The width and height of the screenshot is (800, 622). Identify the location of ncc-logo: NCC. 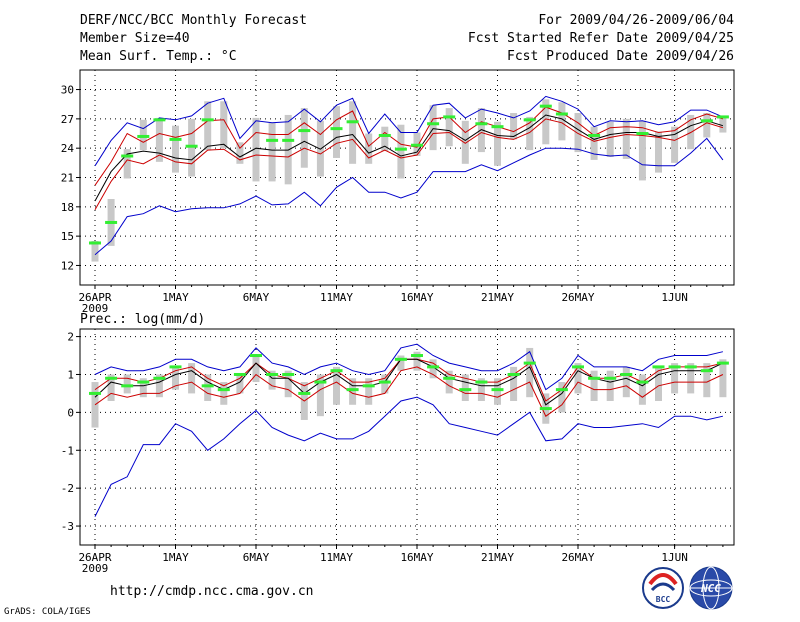
(711, 588).